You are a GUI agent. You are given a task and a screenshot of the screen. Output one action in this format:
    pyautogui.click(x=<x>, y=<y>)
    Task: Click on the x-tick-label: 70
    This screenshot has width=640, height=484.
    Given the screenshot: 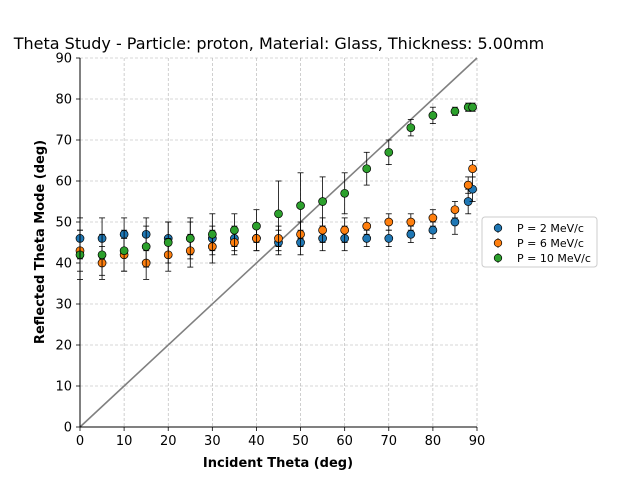 What is the action you would take?
    pyautogui.click(x=389, y=441)
    